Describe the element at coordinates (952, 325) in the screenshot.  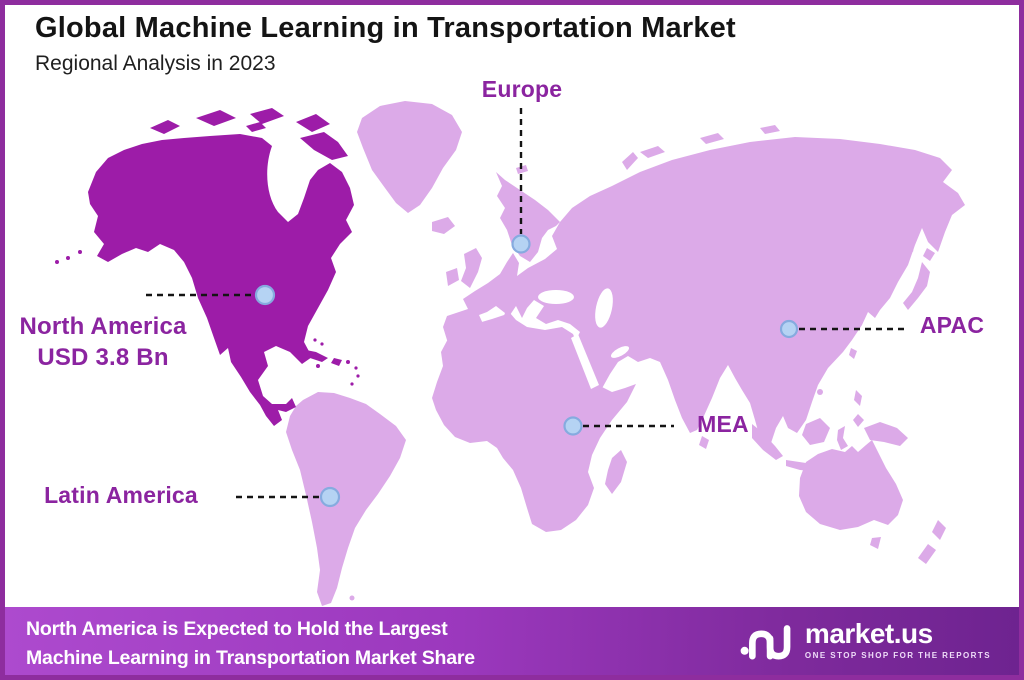
I see `region-label-apac: APAC` at that location.